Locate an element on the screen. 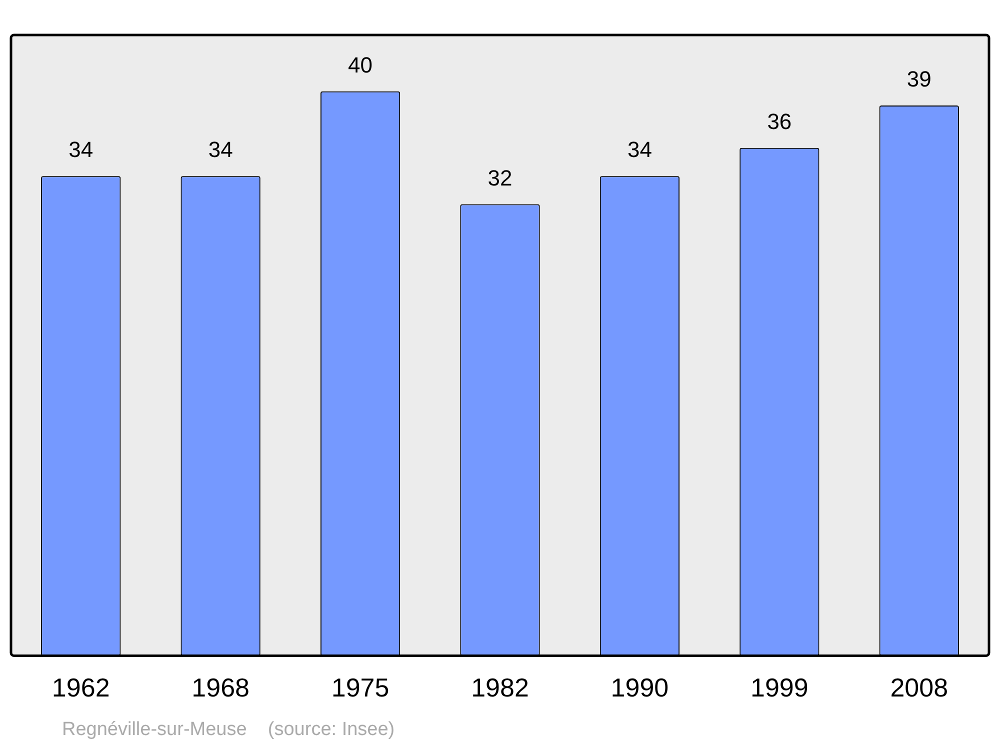 The height and width of the screenshot is (747, 1000). data-label: 39 is located at coordinates (919, 79).